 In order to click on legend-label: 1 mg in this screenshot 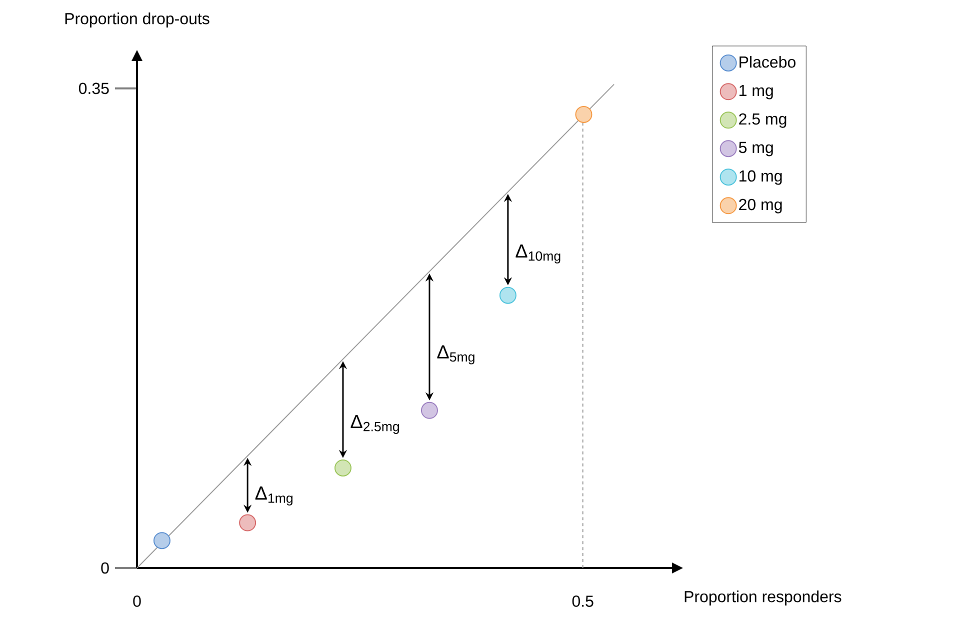, I will do `click(756, 92)`.